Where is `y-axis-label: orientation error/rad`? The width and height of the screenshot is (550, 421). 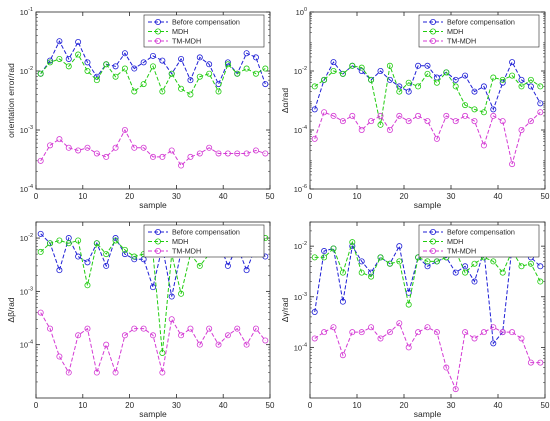 y-axis-label: orientation error/rad is located at coordinates (11, 100).